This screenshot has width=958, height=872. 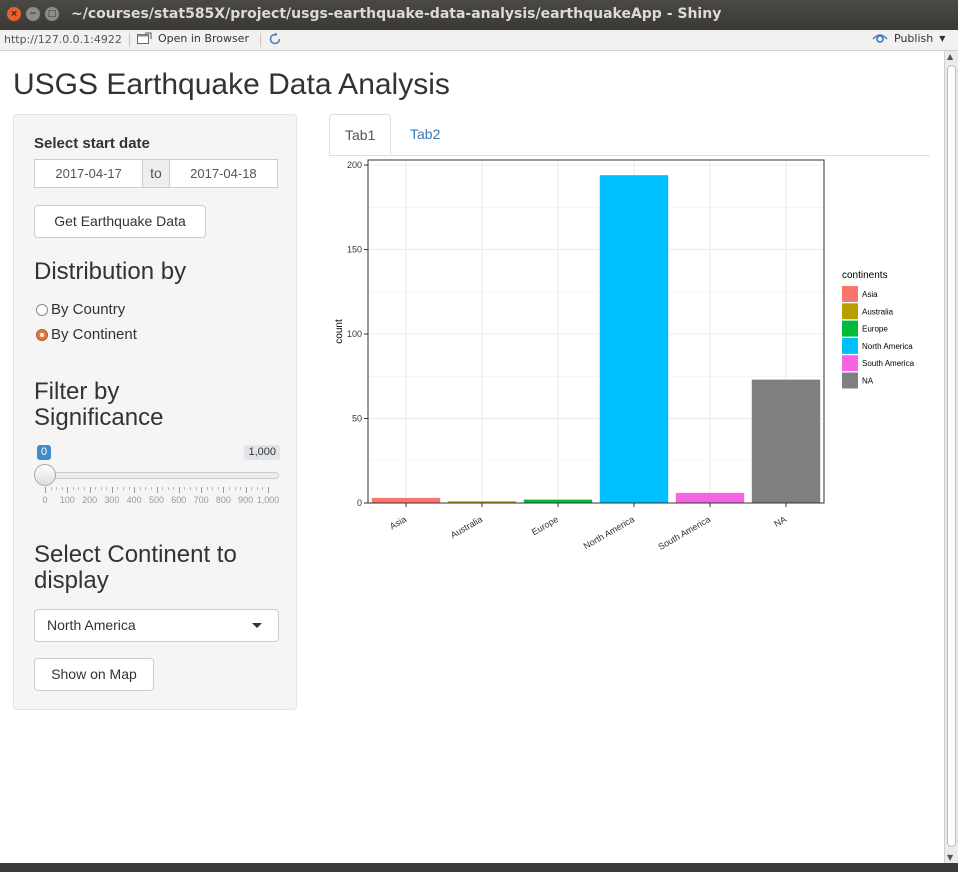 What do you see at coordinates (609, 532) in the screenshot?
I see `x-tick-label: North America` at bounding box center [609, 532].